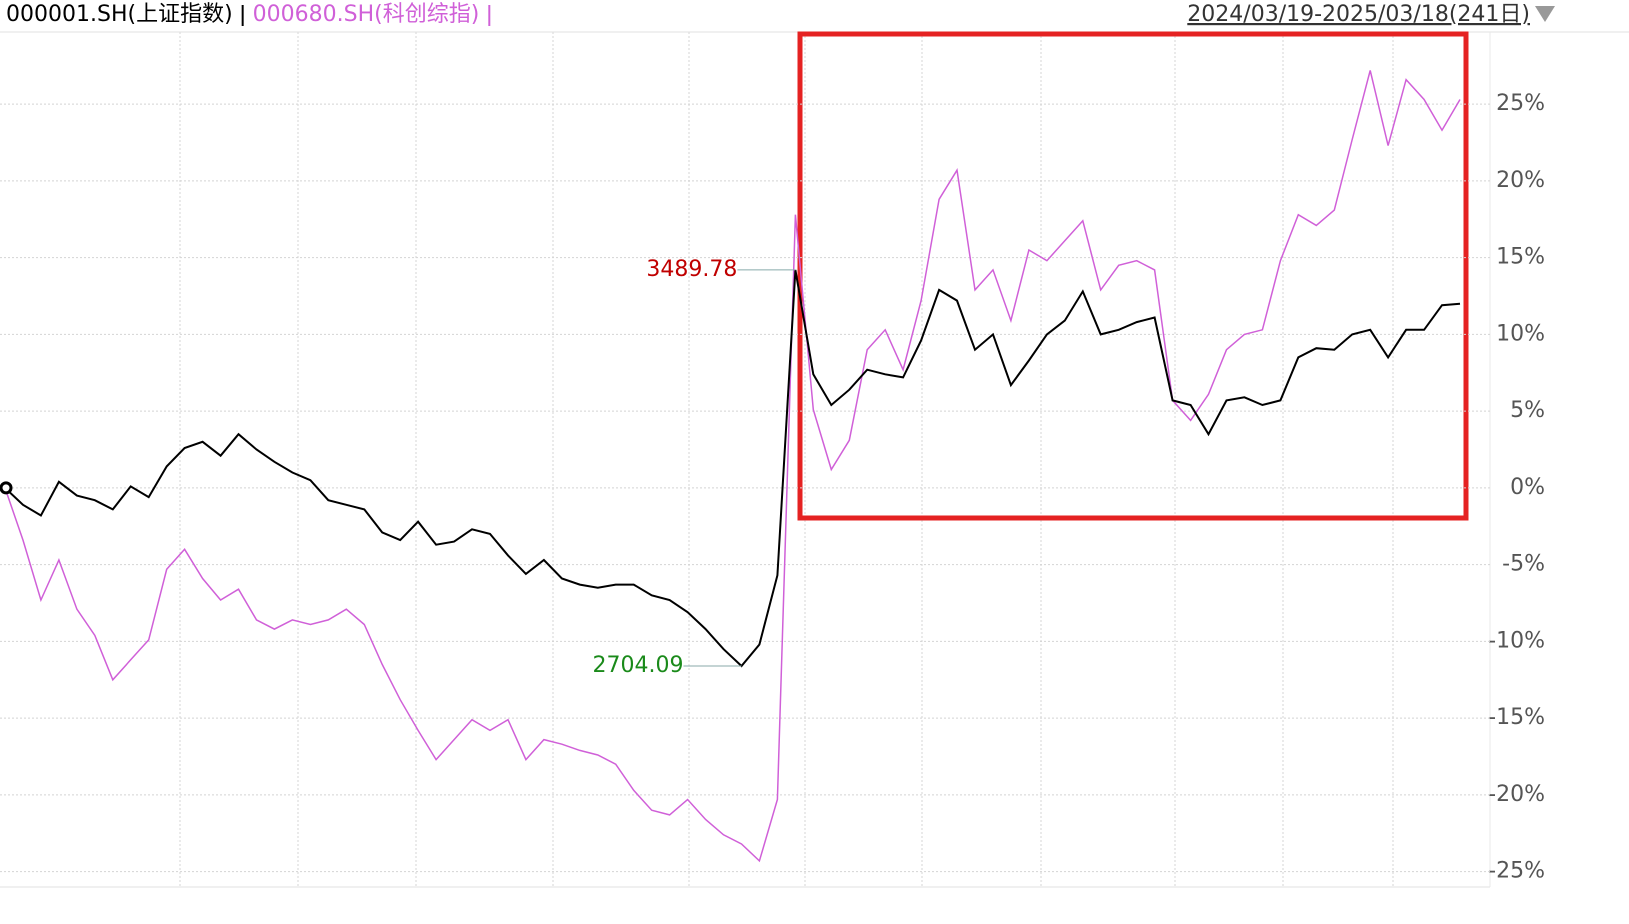 This screenshot has height=924, width=1629. Describe the element at coordinates (1516, 640) in the screenshot. I see `y-tick-label: -10%` at that location.